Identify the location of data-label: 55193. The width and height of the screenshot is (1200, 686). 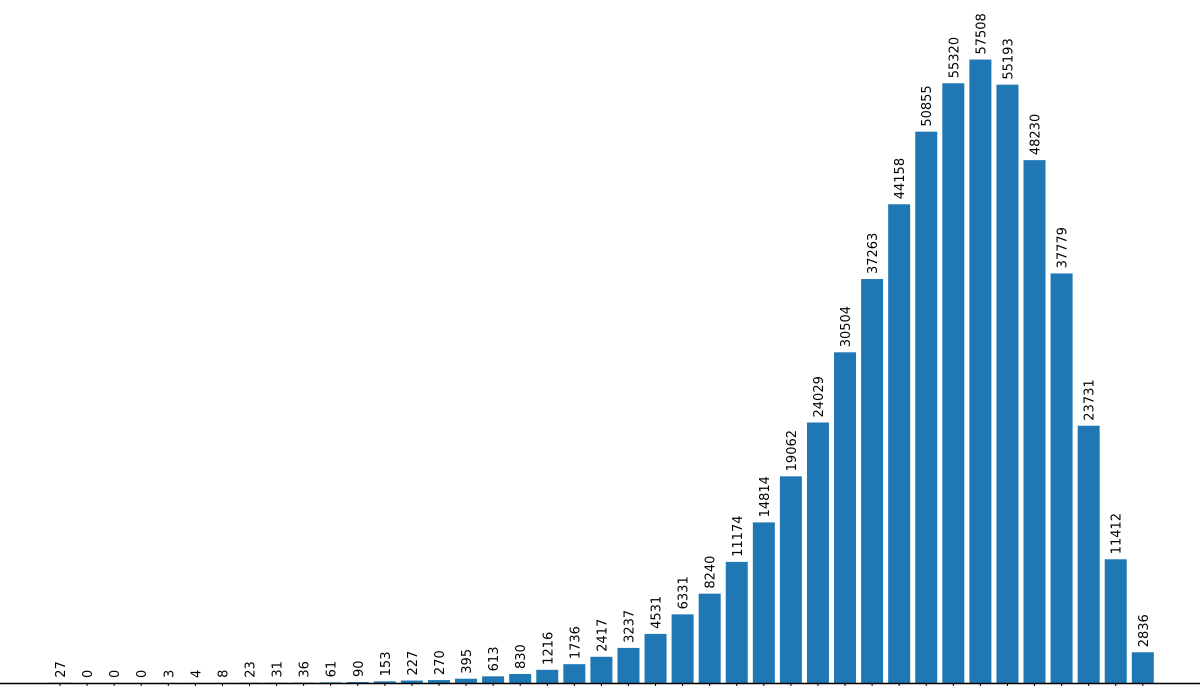
(1008, 58).